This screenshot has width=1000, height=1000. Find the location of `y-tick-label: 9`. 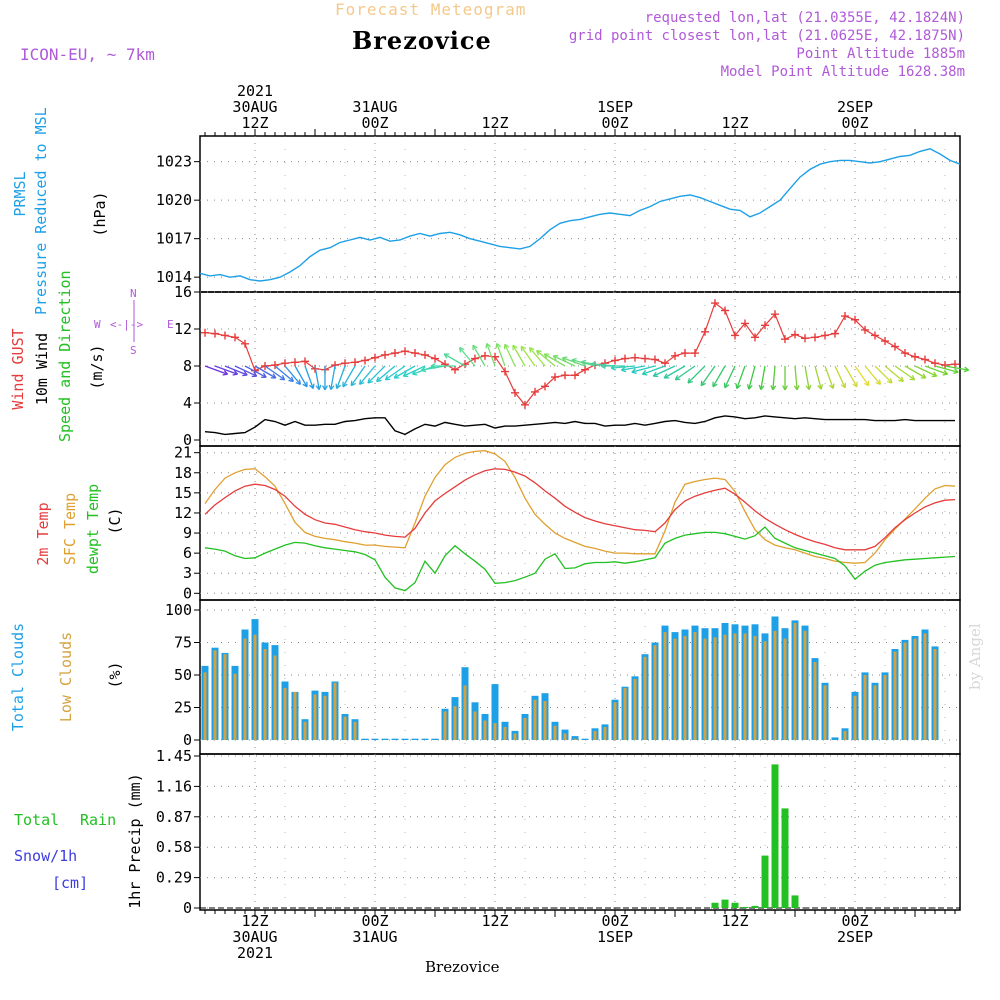

y-tick-label: 9 is located at coordinates (187, 533).